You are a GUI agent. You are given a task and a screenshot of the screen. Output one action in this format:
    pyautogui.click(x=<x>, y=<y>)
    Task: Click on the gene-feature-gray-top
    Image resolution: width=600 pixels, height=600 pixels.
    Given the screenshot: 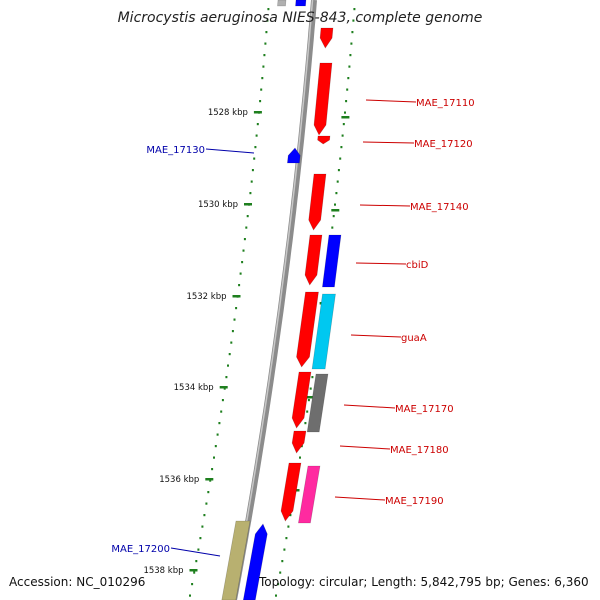 What is the action you would take?
    pyautogui.click(x=282, y=3)
    